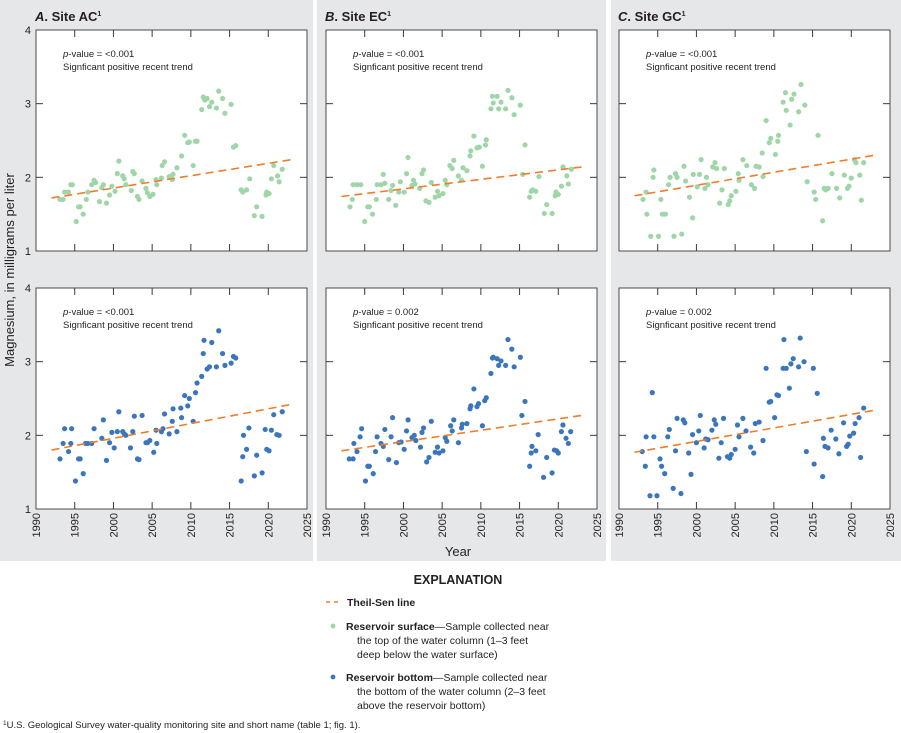 This screenshot has height=733, width=901. Describe the element at coordinates (329, 16) in the screenshot. I see `panel-letter: B` at that location.